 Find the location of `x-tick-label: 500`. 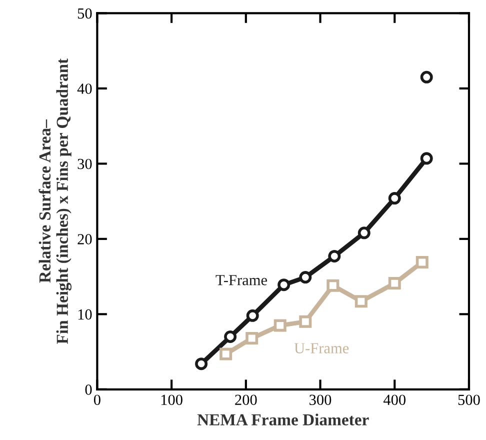

x-tick-label: 500 is located at coordinates (469, 400).